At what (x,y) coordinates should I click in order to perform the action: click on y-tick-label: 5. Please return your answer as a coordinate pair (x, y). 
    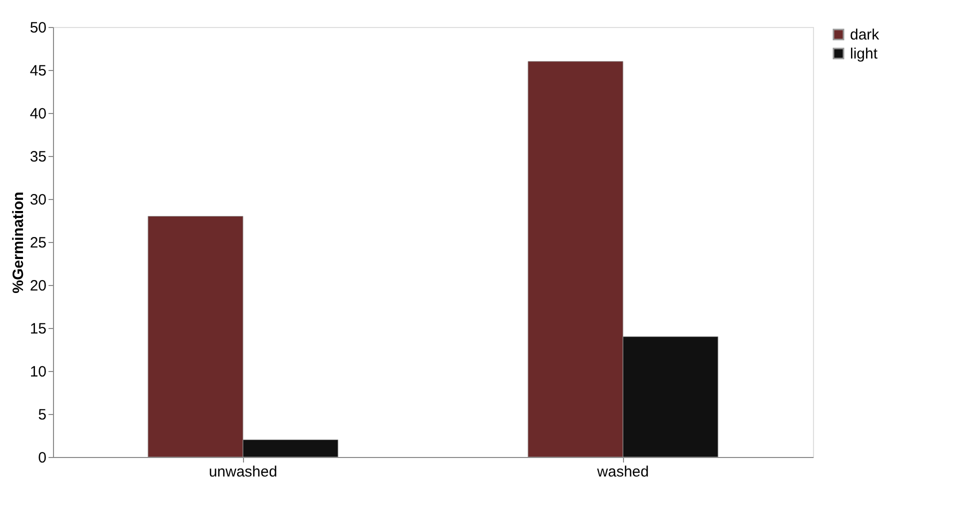
    Looking at the image, I should click on (42, 415).